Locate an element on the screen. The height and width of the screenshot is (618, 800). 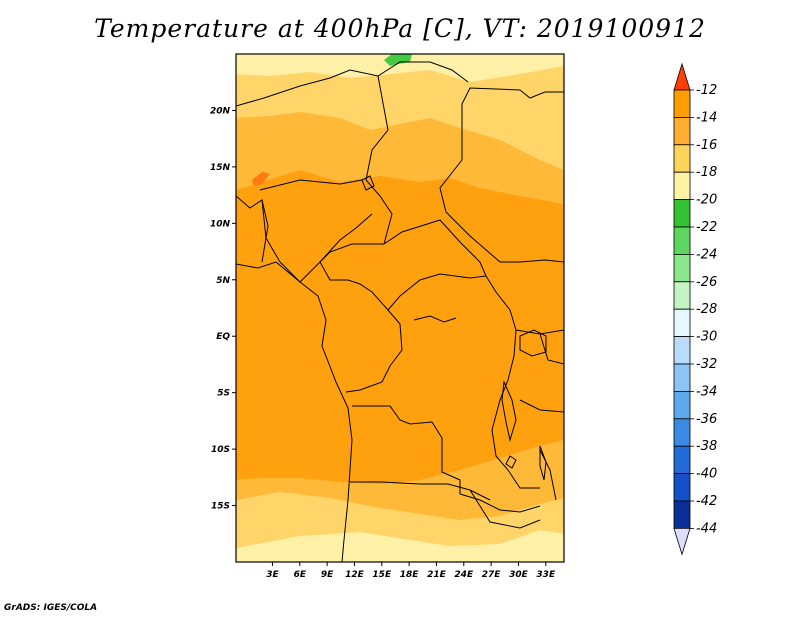
border-west-africa is located at coordinates (252, 229).